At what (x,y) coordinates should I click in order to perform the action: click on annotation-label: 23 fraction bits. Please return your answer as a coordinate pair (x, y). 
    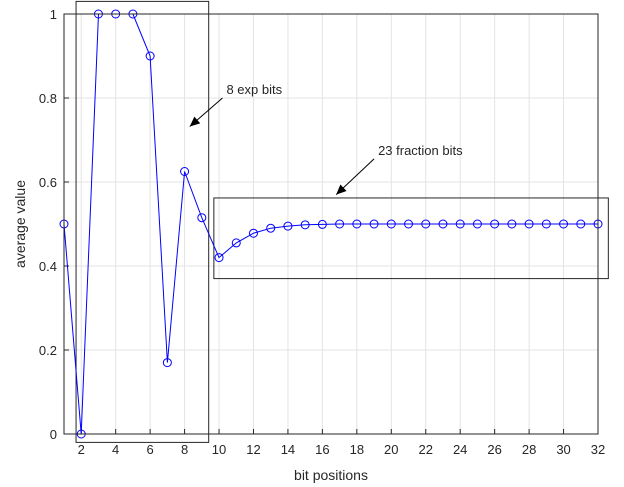
    Looking at the image, I should click on (420, 150).